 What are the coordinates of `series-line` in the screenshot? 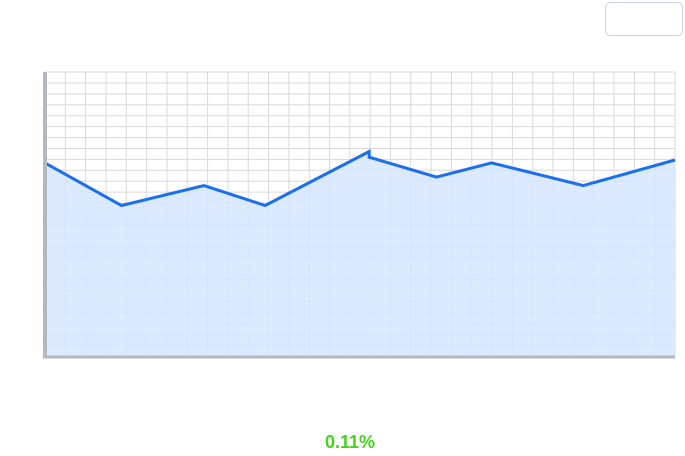 It's located at (360, 178).